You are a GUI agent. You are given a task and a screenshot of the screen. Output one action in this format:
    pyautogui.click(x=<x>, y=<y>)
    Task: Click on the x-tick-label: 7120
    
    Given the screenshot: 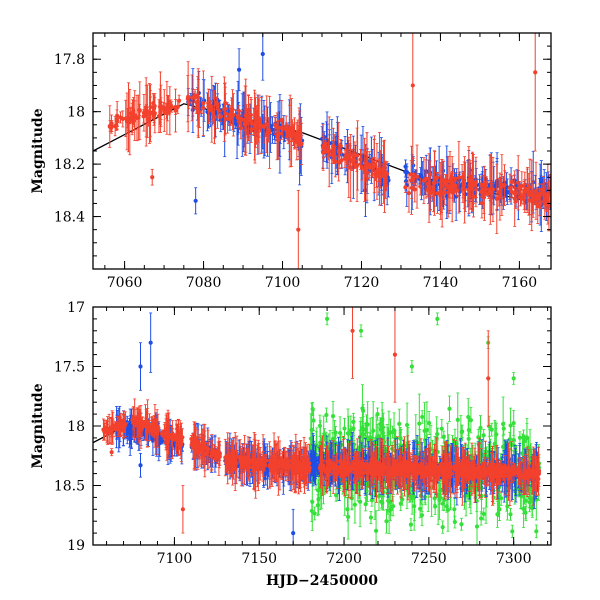 What is the action you would take?
    pyautogui.click(x=362, y=283)
    